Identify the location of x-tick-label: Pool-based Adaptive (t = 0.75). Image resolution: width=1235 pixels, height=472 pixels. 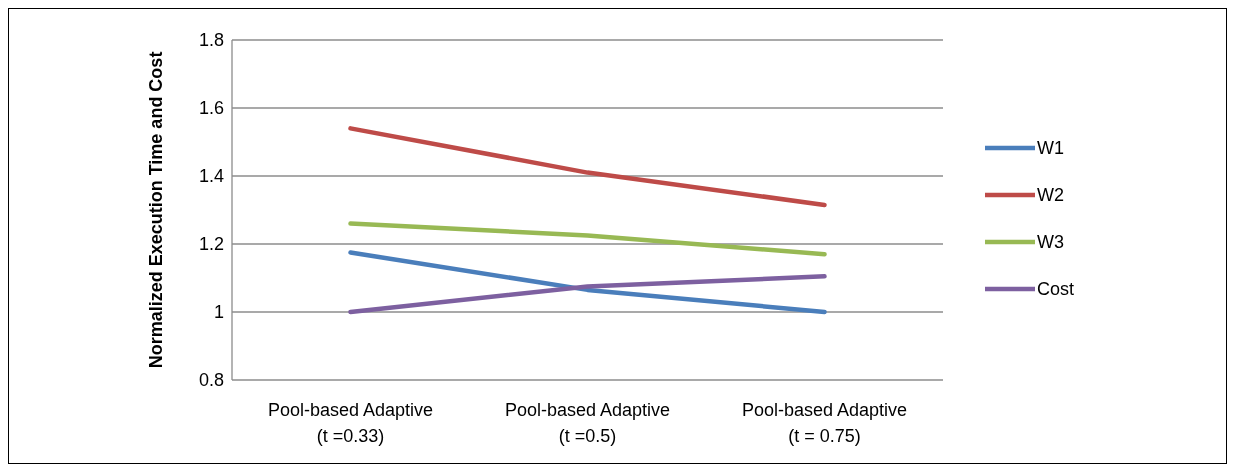
(824, 423).